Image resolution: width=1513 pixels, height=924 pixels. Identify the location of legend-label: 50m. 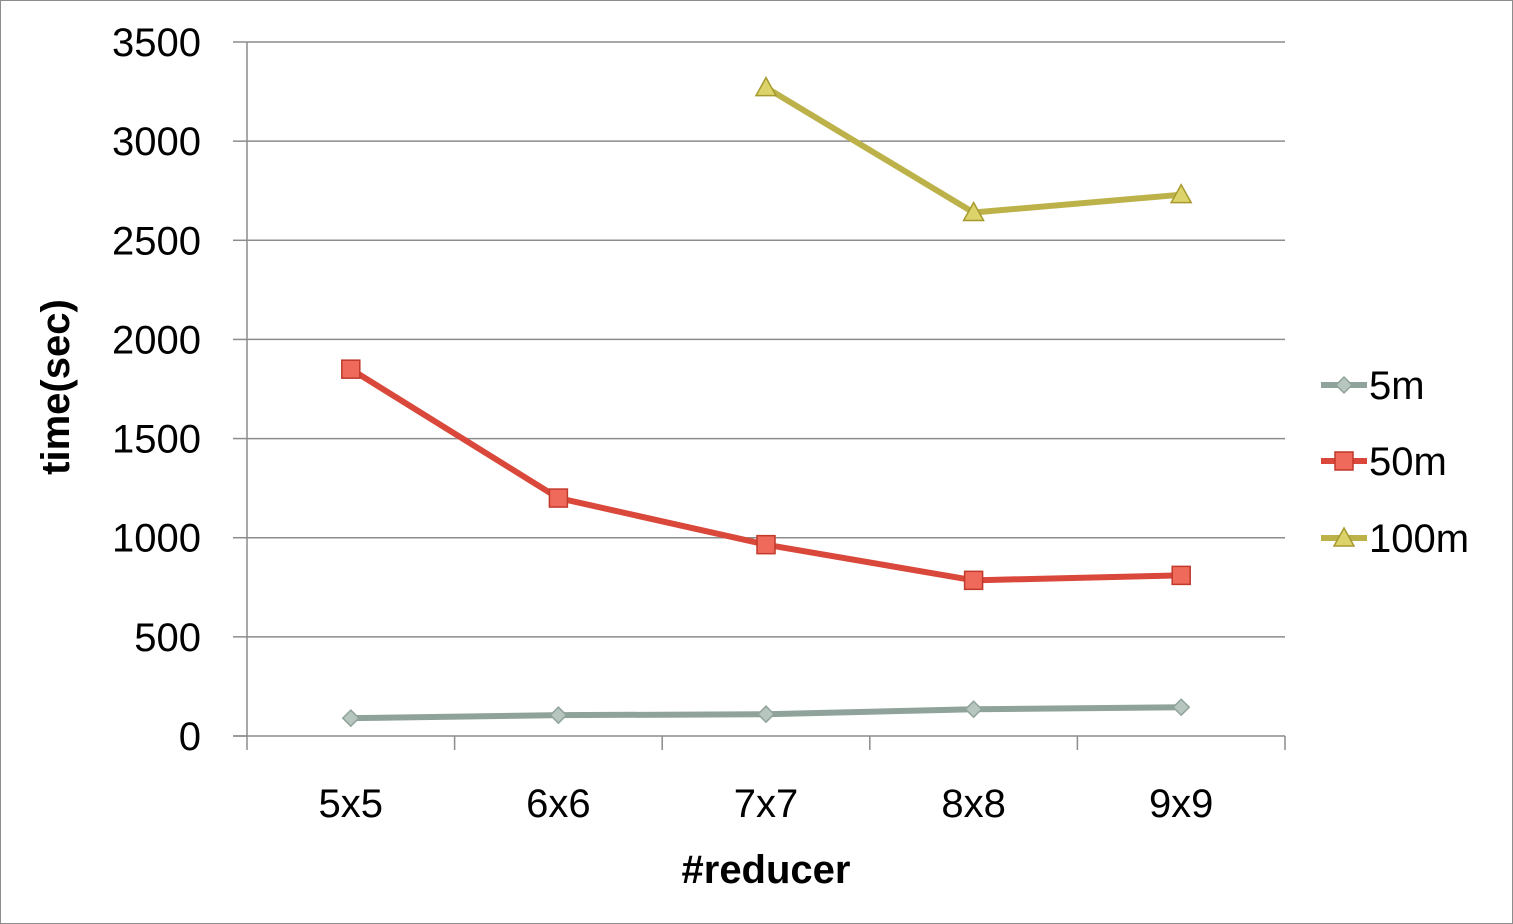
(1408, 462).